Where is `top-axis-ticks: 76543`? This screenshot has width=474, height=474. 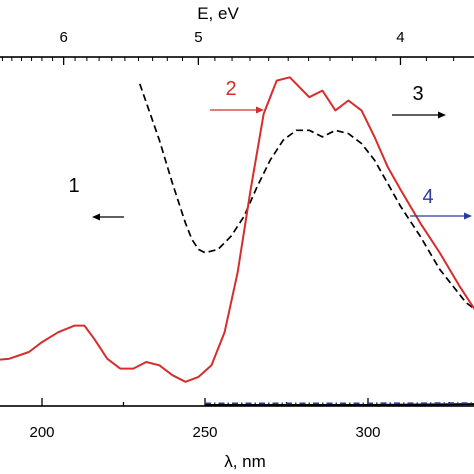
top-axis-ticks: 76543 is located at coordinates (228, 47).